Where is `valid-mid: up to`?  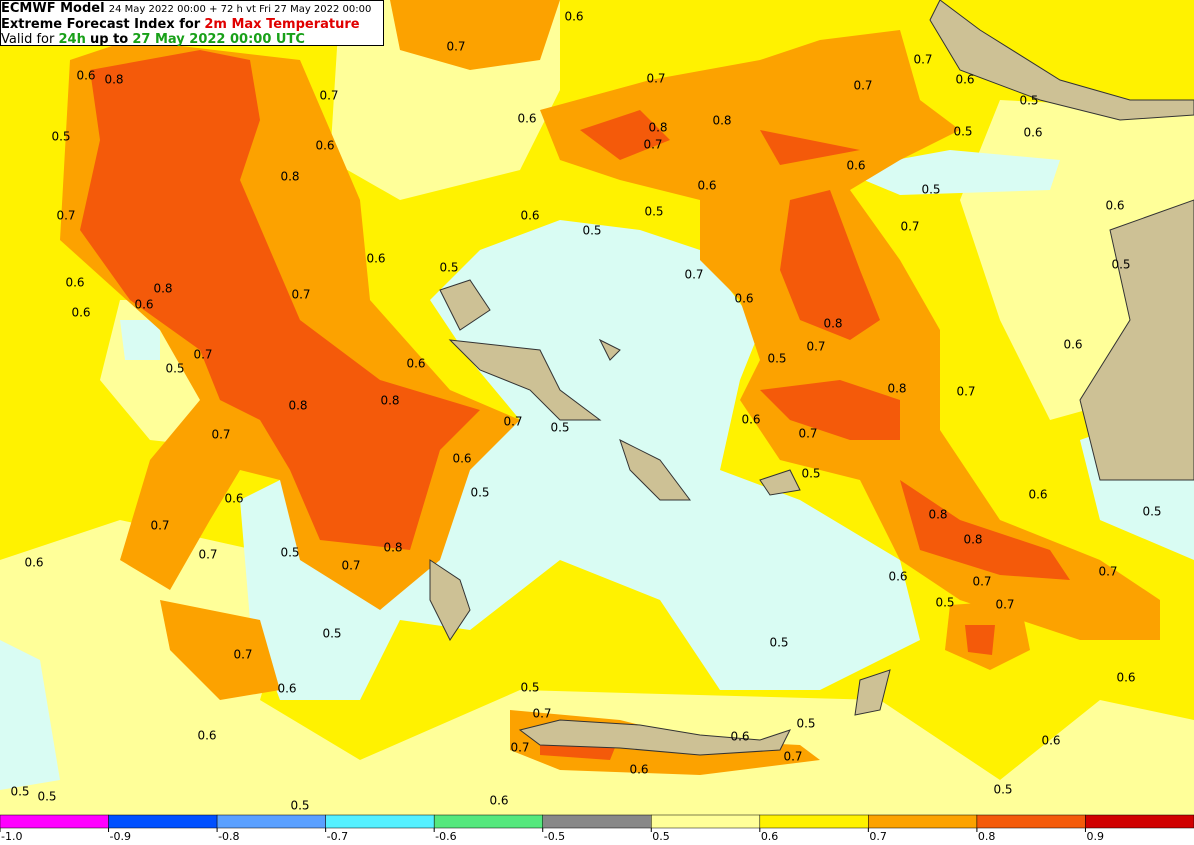 valid-mid: up to is located at coordinates (109, 39).